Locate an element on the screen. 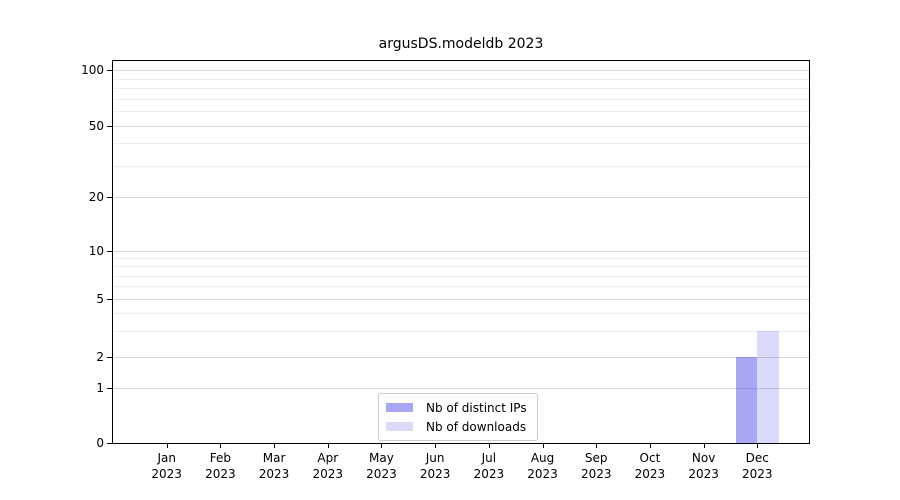 The height and width of the screenshot is (500, 900). x-tick-label: Jan 2023 is located at coordinates (167, 466).